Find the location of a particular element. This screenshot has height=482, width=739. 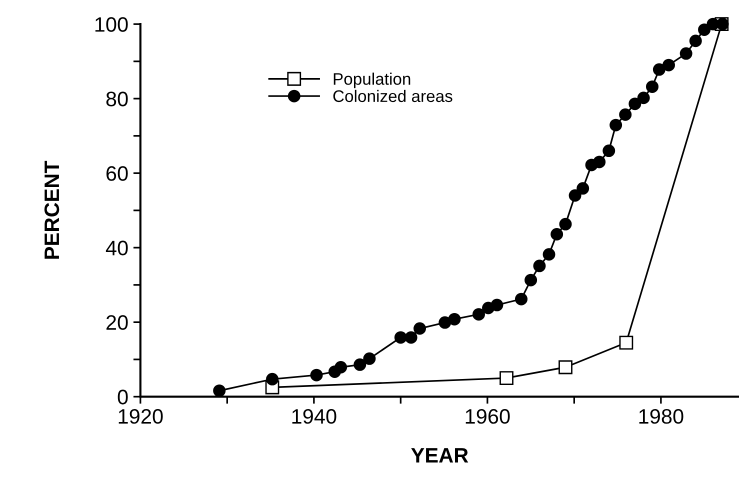

y-tick-label: 0 is located at coordinates (123, 397).